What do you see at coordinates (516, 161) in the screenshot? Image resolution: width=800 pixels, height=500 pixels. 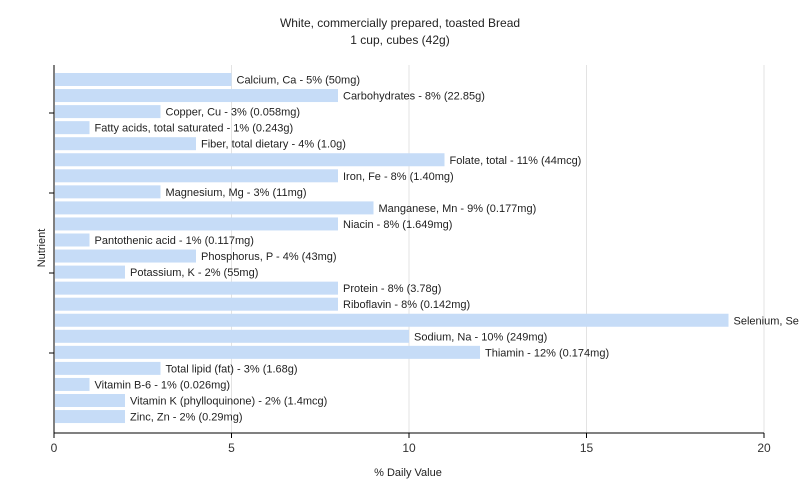 I see `bar-label: Folate, total - 11% (44mcg)` at bounding box center [516, 161].